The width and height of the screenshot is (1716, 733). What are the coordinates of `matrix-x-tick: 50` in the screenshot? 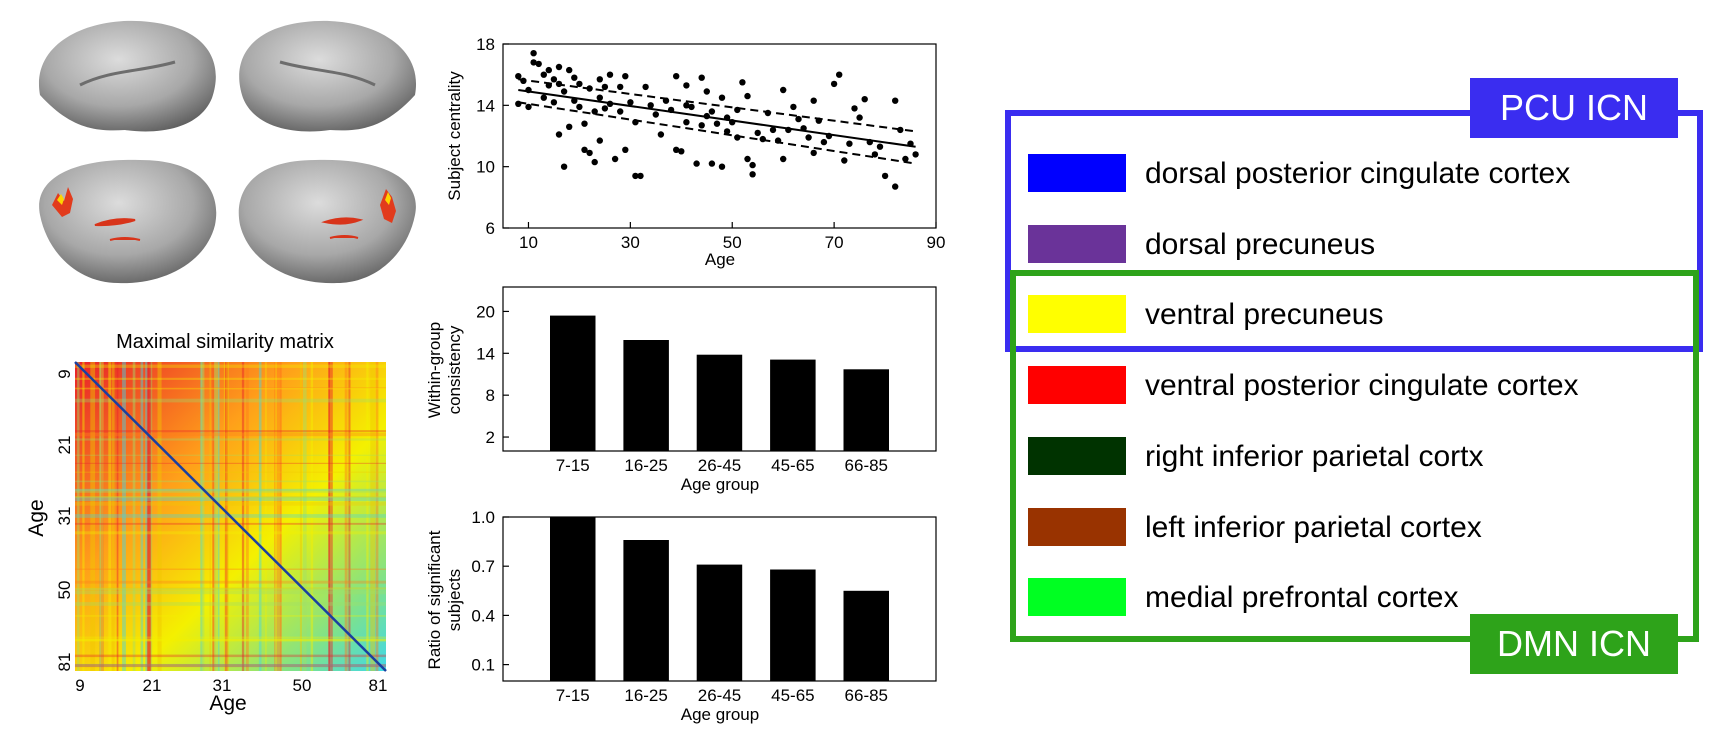 It's located at (302, 685).